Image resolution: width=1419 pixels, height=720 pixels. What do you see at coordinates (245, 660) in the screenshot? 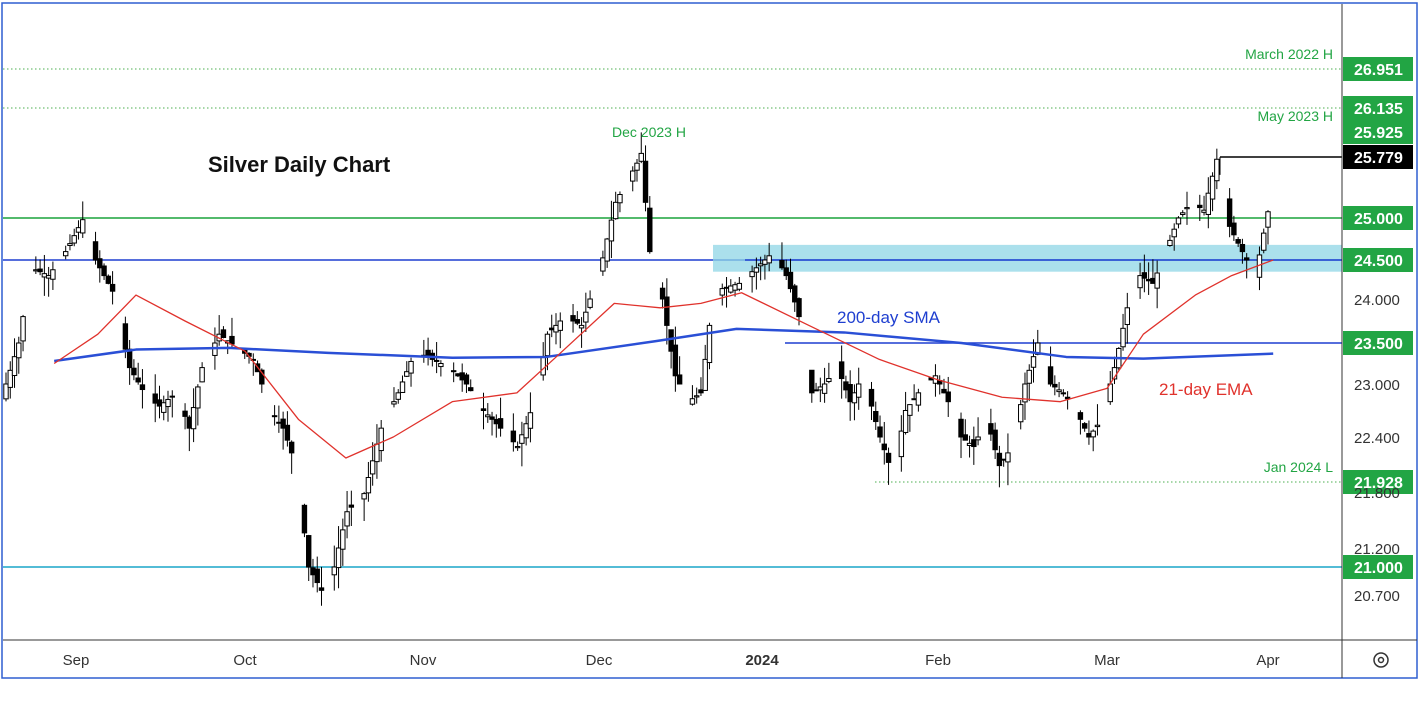
I see `x-tick-label: Oct` at bounding box center [245, 660].